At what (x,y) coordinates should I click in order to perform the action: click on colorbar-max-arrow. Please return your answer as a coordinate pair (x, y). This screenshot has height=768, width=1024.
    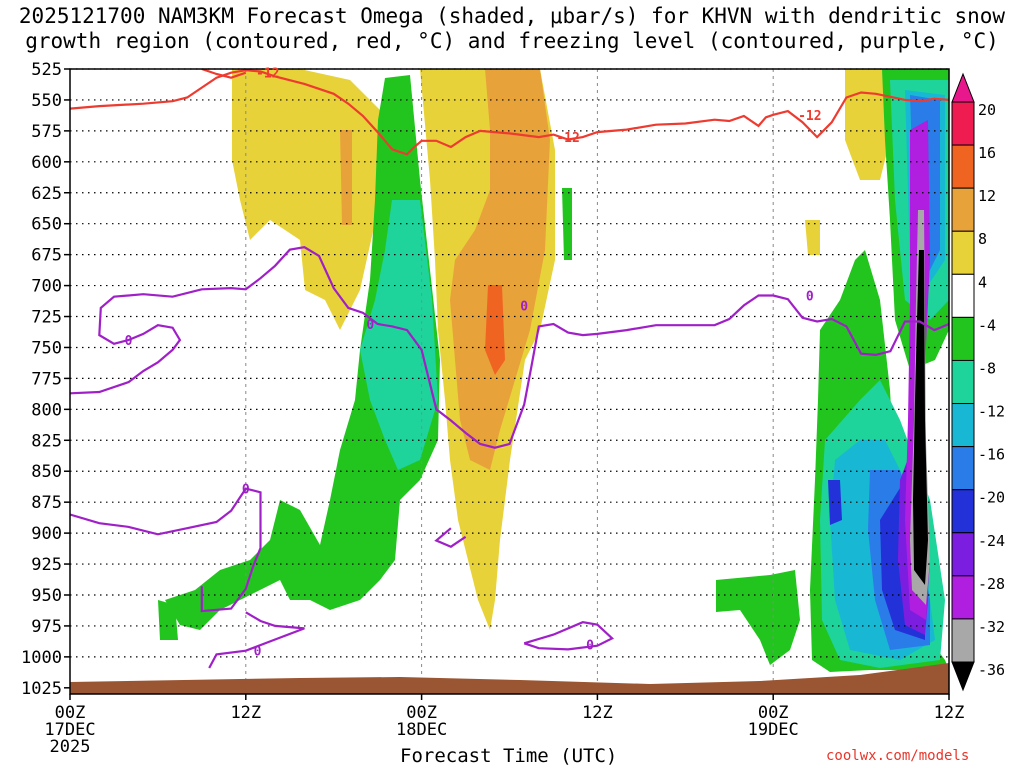
    Looking at the image, I should click on (963, 87).